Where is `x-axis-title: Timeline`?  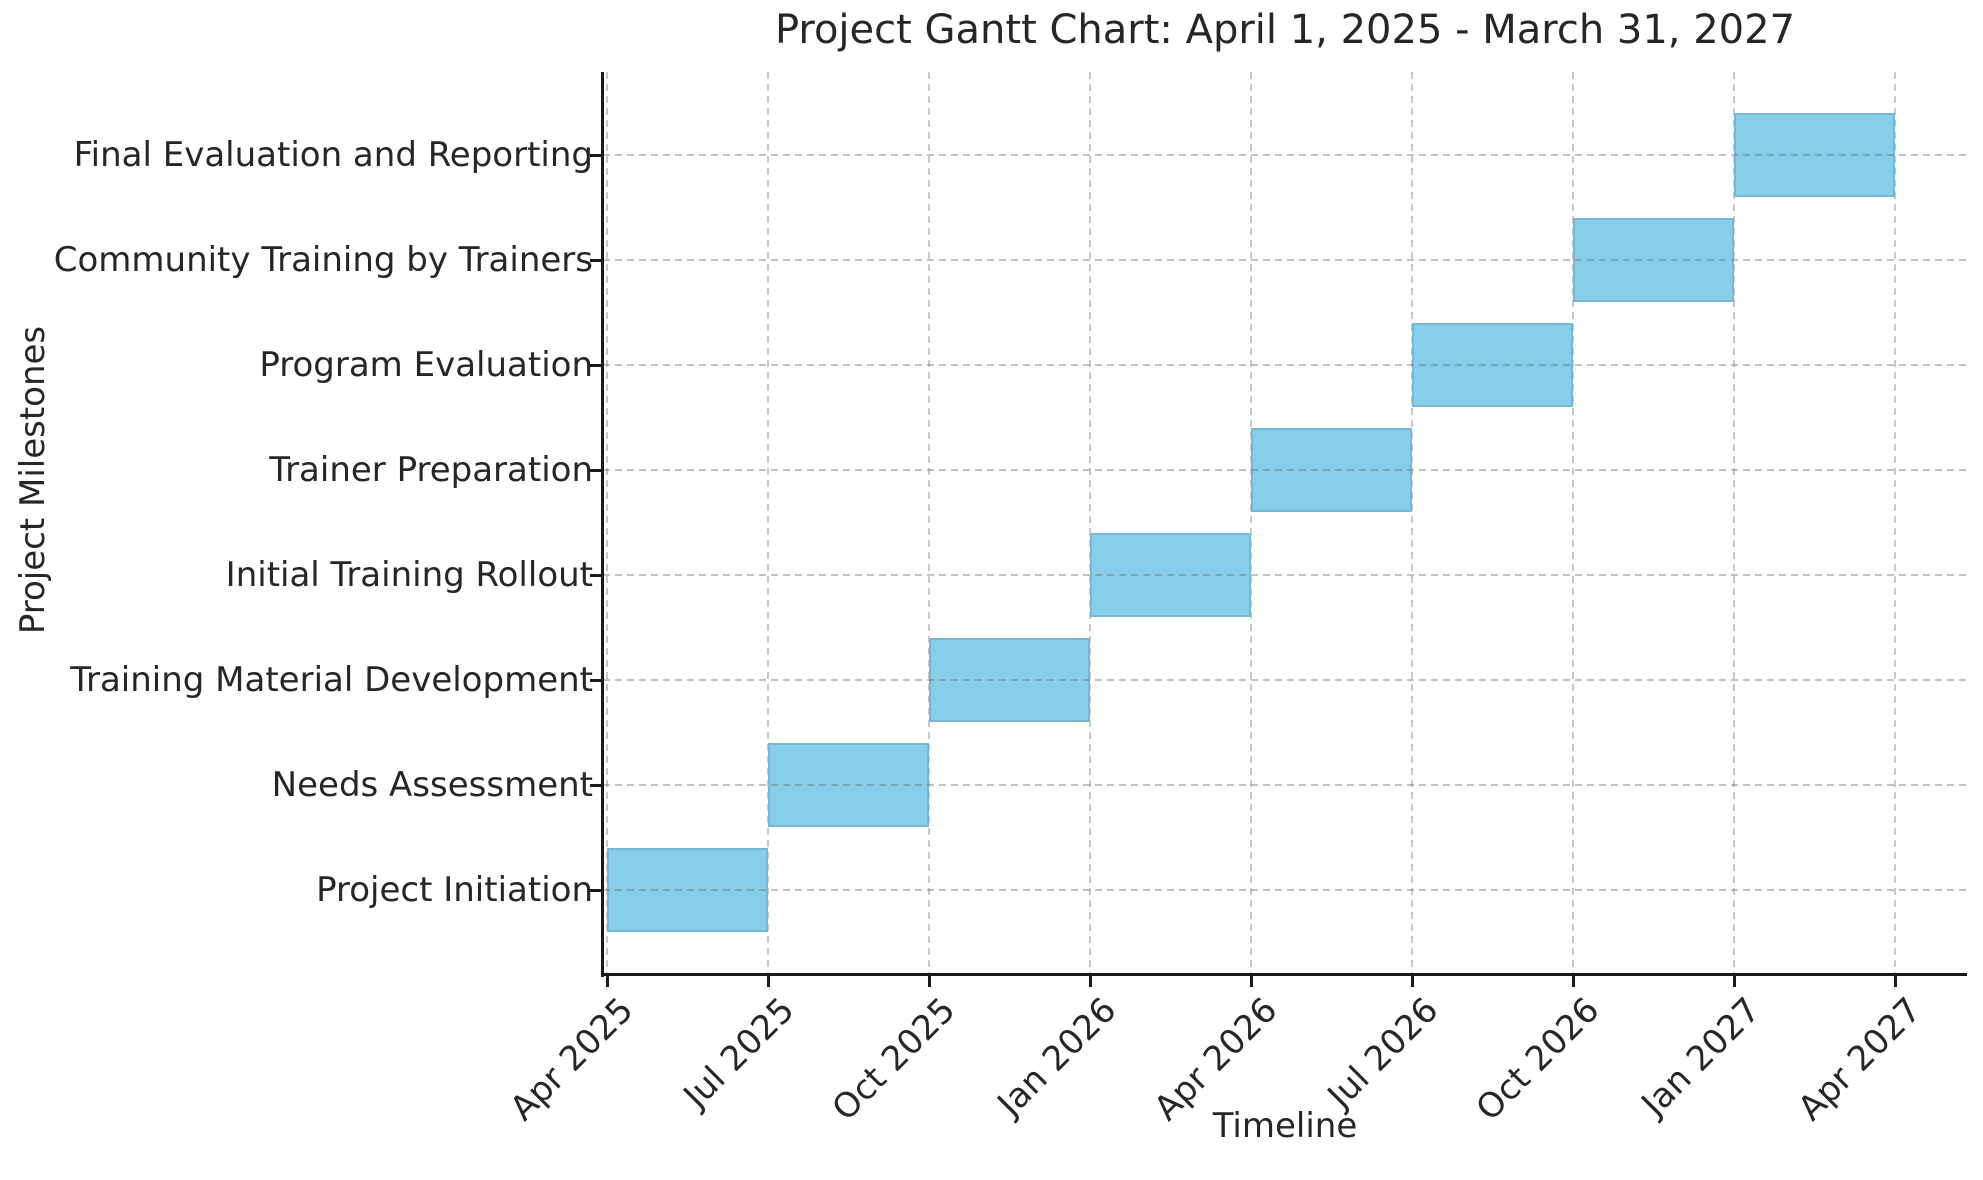 x-axis-title: Timeline is located at coordinates (1285, 1126).